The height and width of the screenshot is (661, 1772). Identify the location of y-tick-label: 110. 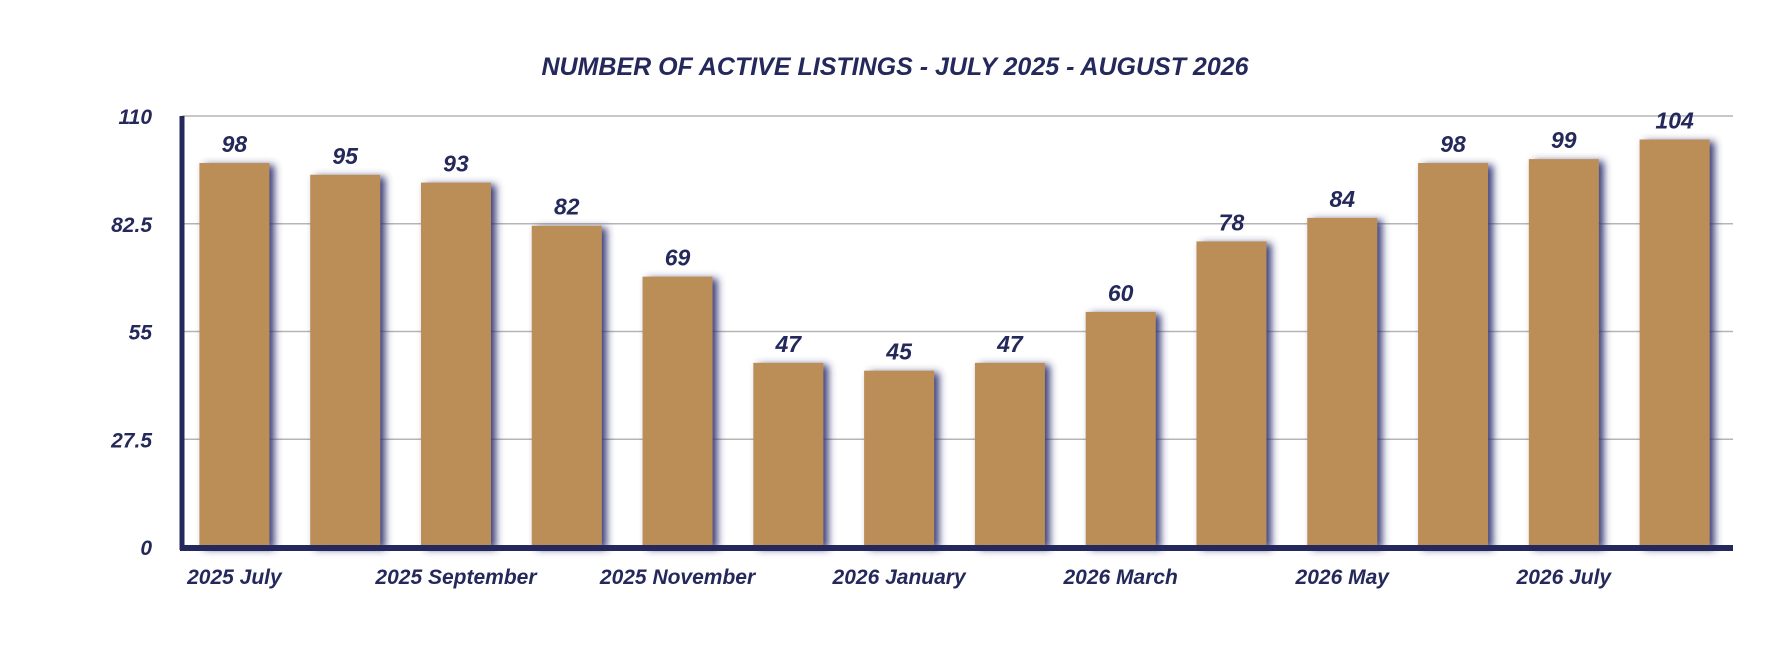
(136, 117).